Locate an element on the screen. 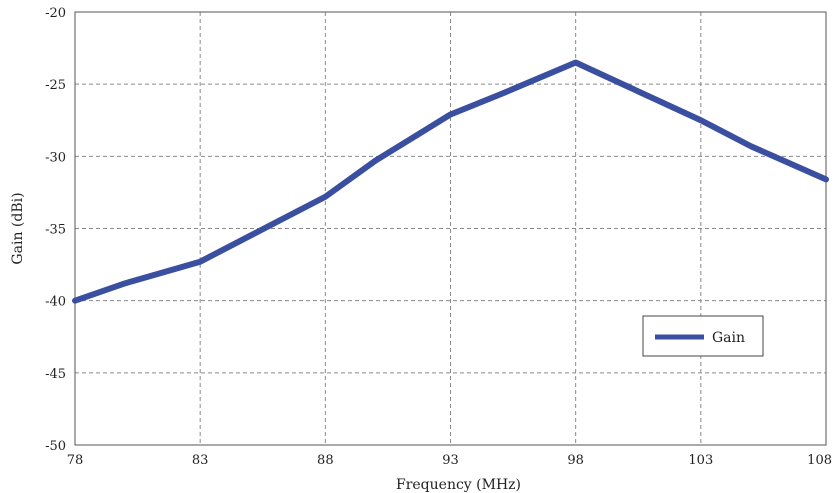 The height and width of the screenshot is (493, 835). x-axis-ticks: 78 83 88 93 98 103 108 is located at coordinates (449, 460).